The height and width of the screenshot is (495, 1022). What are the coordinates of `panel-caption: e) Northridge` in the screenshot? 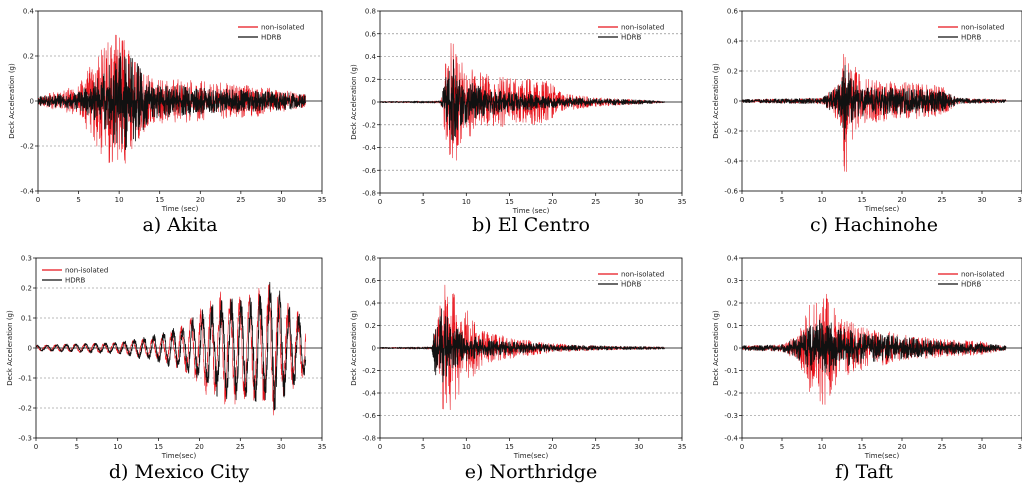 It's located at (531, 472).